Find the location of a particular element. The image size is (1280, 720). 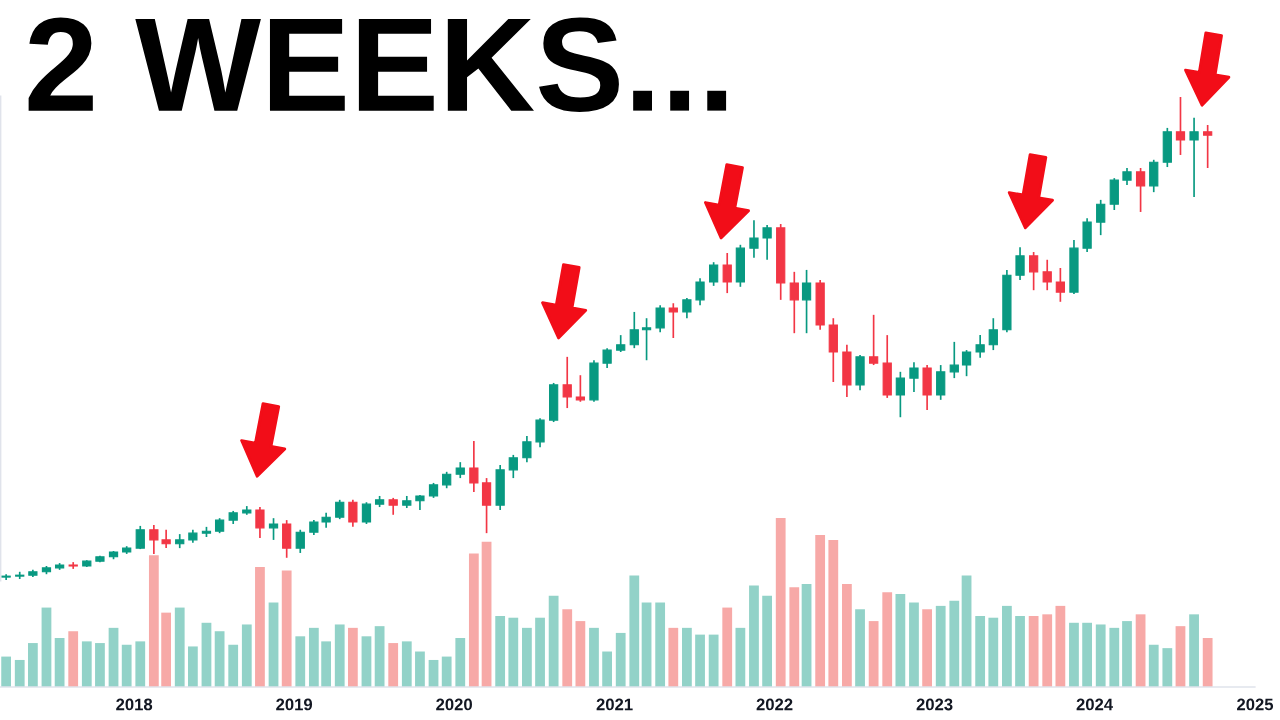

x-tick-label: 2021 is located at coordinates (614, 704).